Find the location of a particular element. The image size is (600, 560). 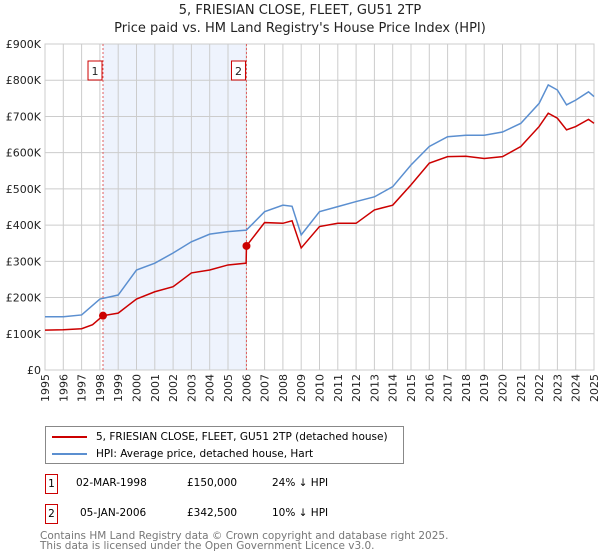

y-tick-label: £700K is located at coordinates (24, 116).